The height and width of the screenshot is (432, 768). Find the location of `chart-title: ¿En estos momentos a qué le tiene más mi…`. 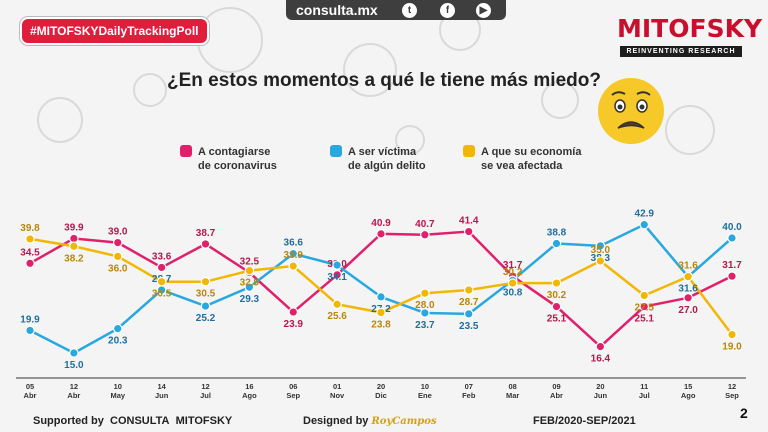

chart-title: ¿En estos momentos a qué le tiene más mi… is located at coordinates (384, 80).